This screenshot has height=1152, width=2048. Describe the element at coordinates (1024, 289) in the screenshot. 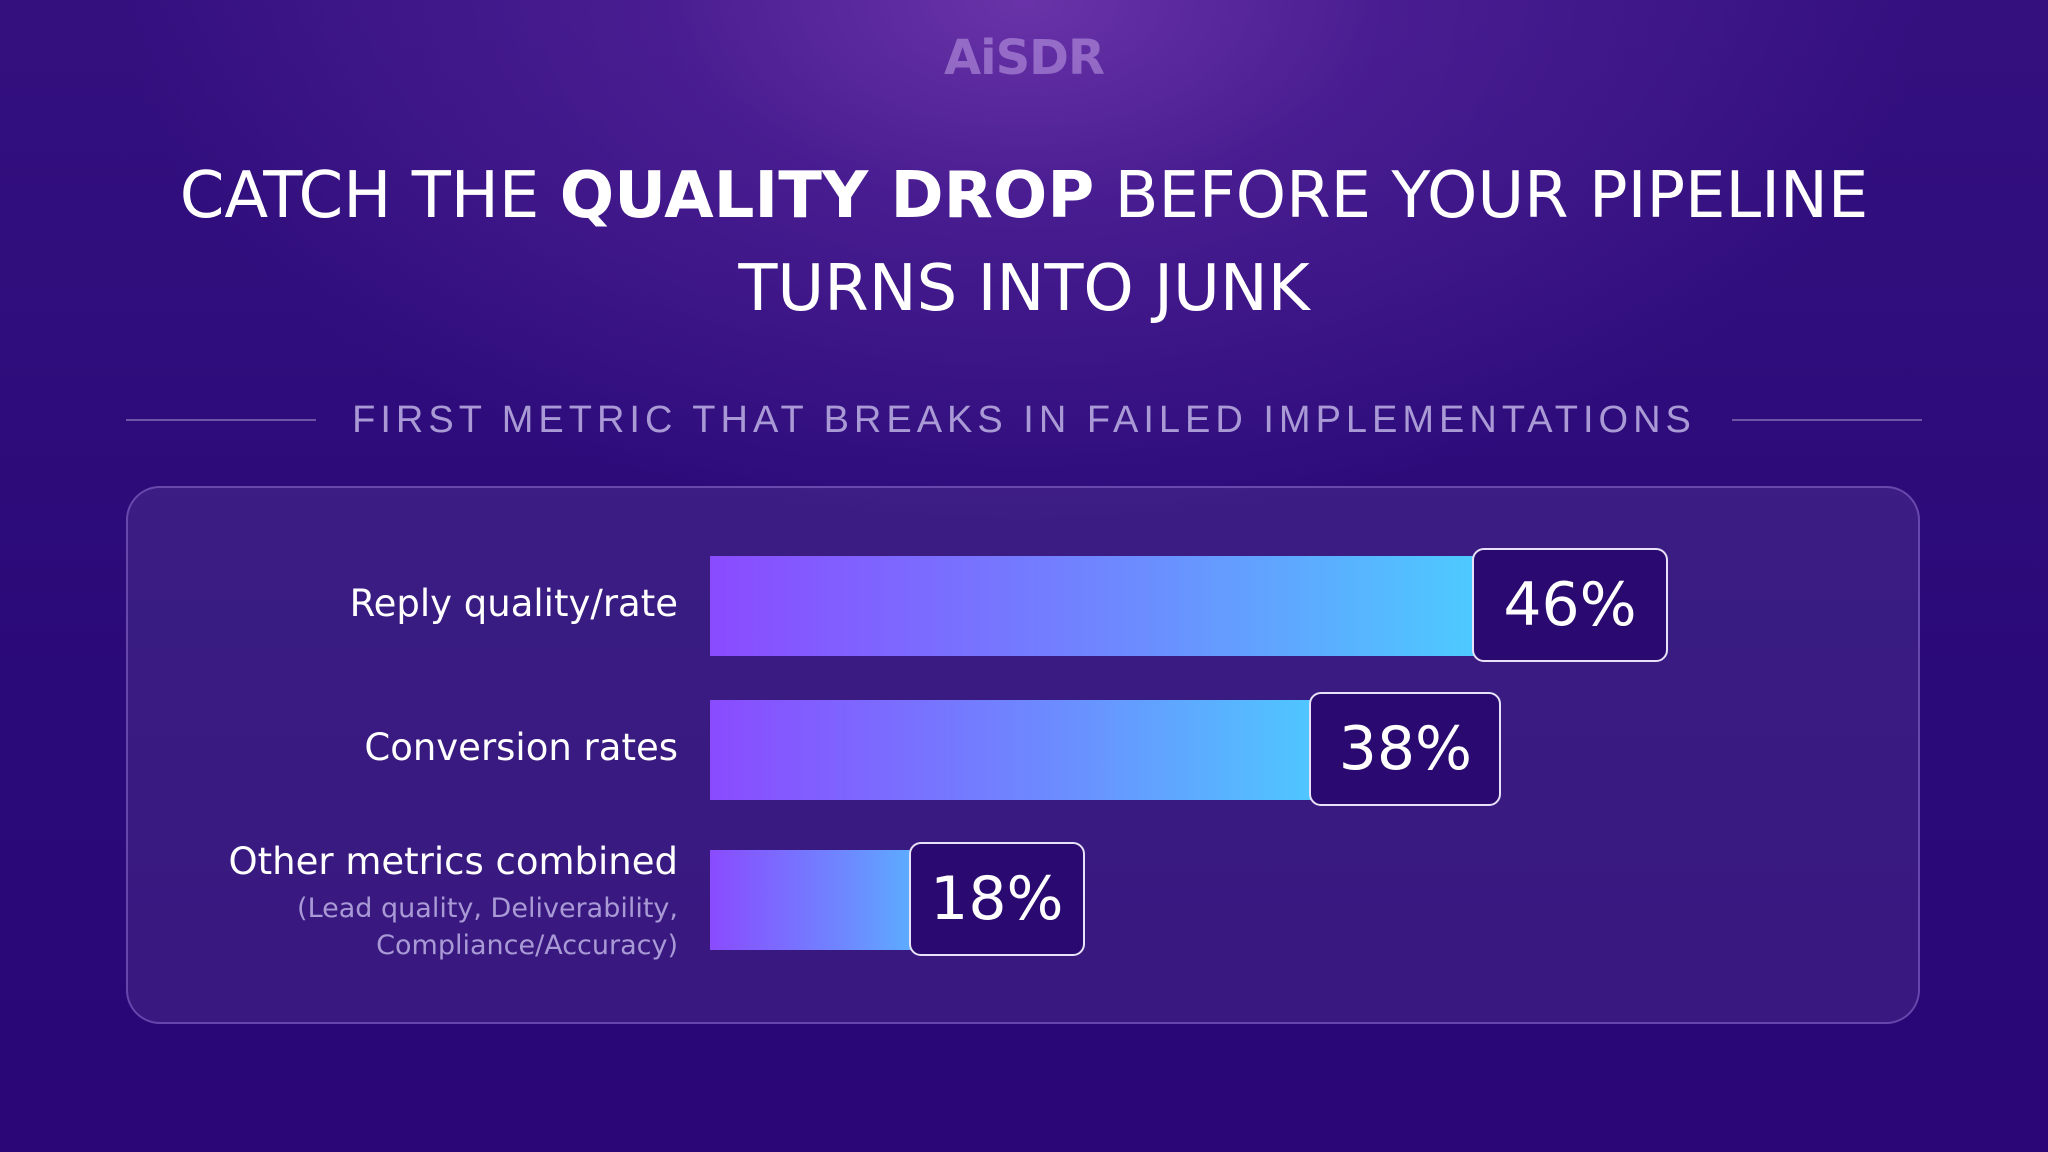

I see `headline-line-2: TURNS INTO JUNK` at that location.